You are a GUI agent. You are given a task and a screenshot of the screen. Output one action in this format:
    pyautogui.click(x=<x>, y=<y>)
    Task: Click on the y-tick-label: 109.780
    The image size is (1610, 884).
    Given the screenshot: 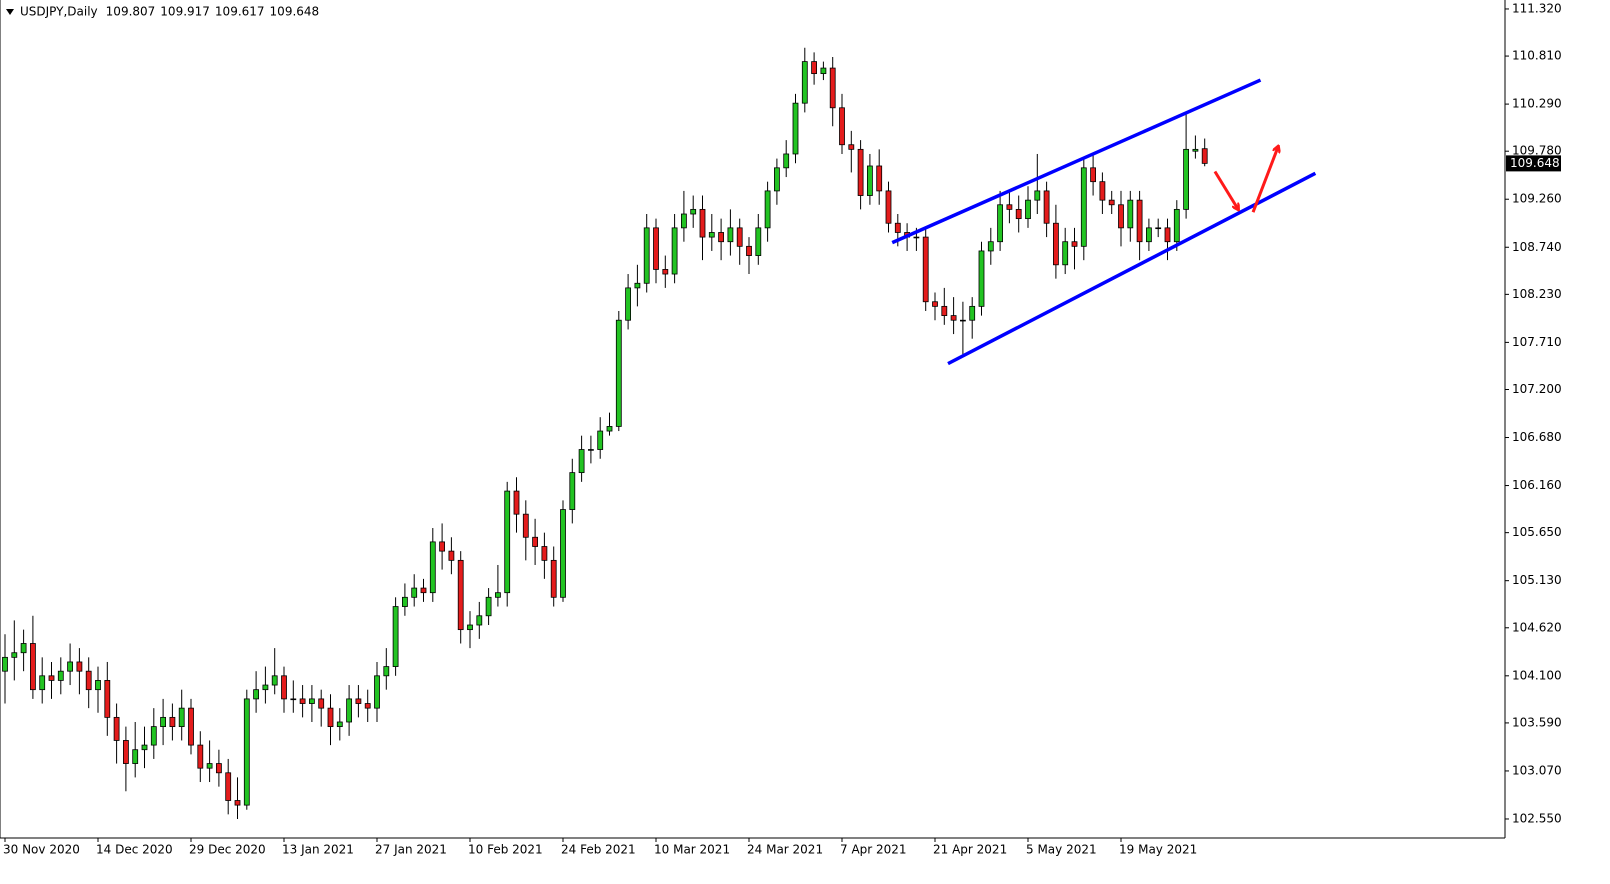 What is the action you would take?
    pyautogui.click(x=1537, y=151)
    